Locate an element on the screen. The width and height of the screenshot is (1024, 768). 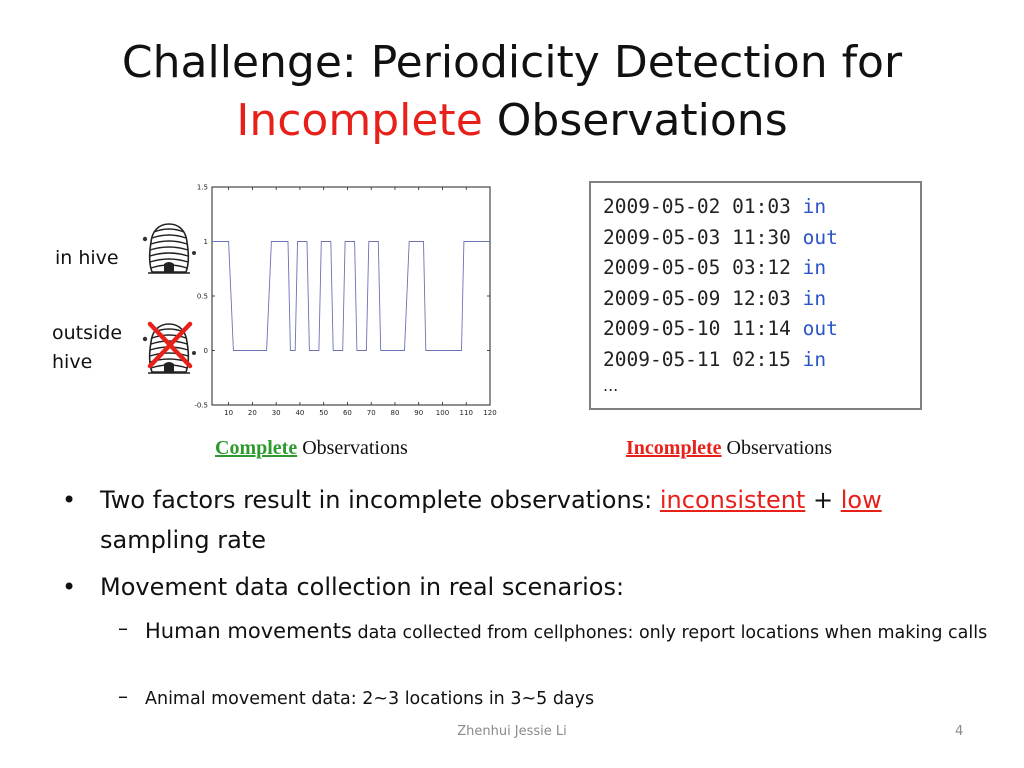
x-tick-label: 90 is located at coordinates (418, 413).